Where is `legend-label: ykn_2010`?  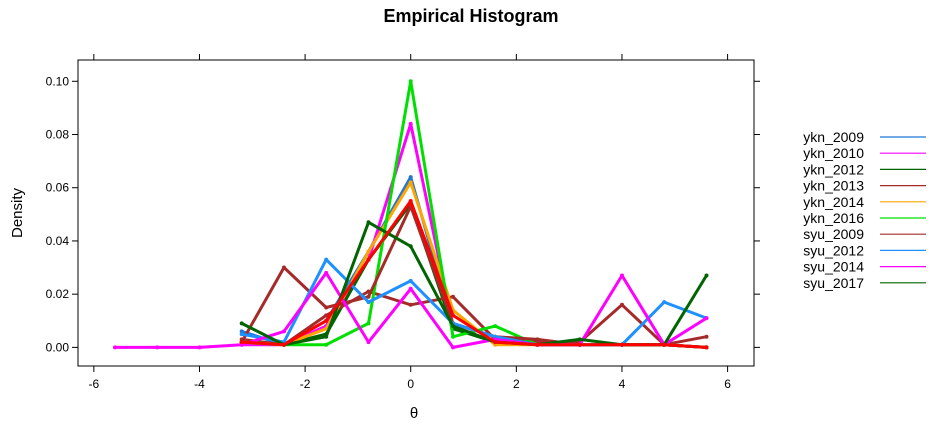
legend-label: ykn_2010 is located at coordinates (833, 153).